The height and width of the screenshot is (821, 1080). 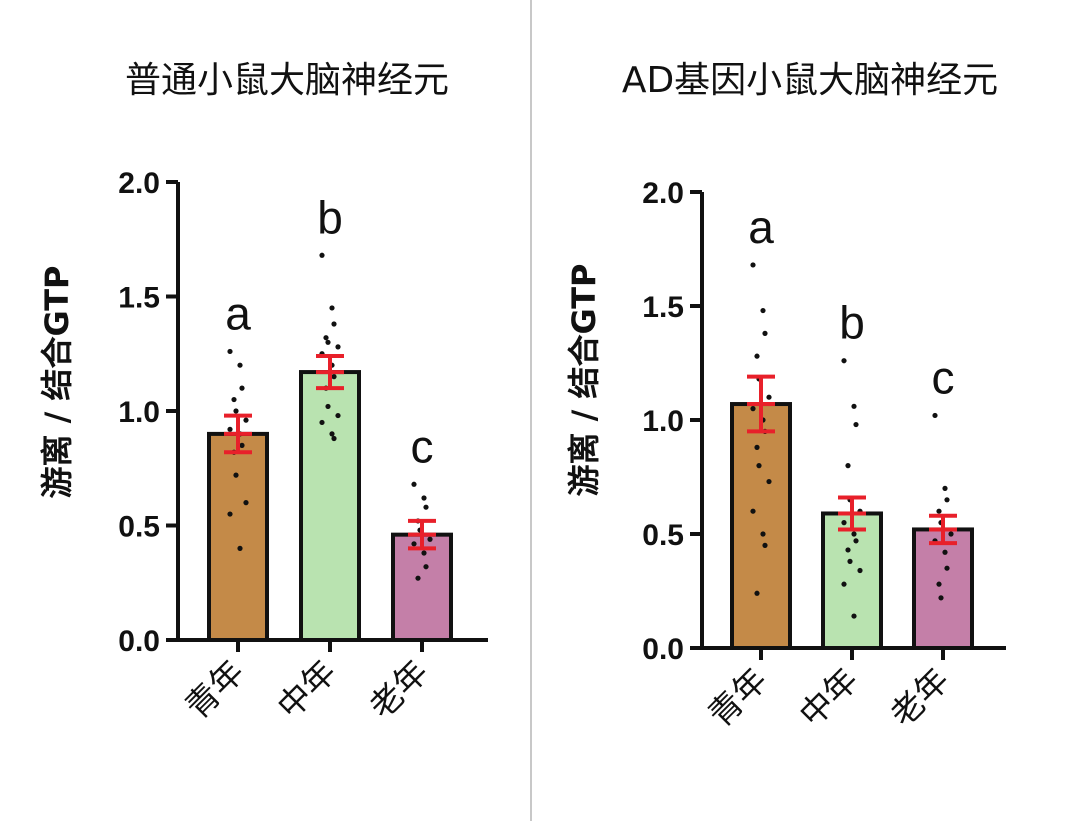 What do you see at coordinates (287, 80) in the screenshot?
I see `chart-title: 普通小鼠大脑神经元` at bounding box center [287, 80].